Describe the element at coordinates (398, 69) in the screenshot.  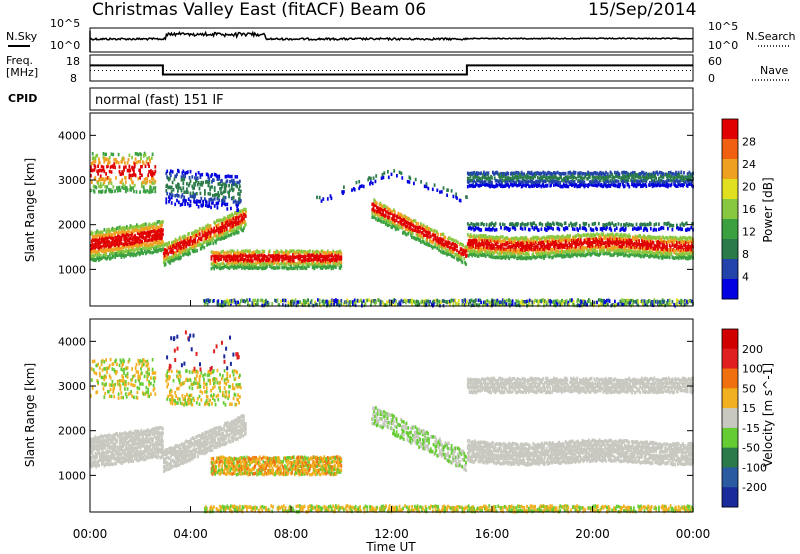
I see `freq-panel: Freq. [MHz] 18 8 60 0 Nave` at that location.